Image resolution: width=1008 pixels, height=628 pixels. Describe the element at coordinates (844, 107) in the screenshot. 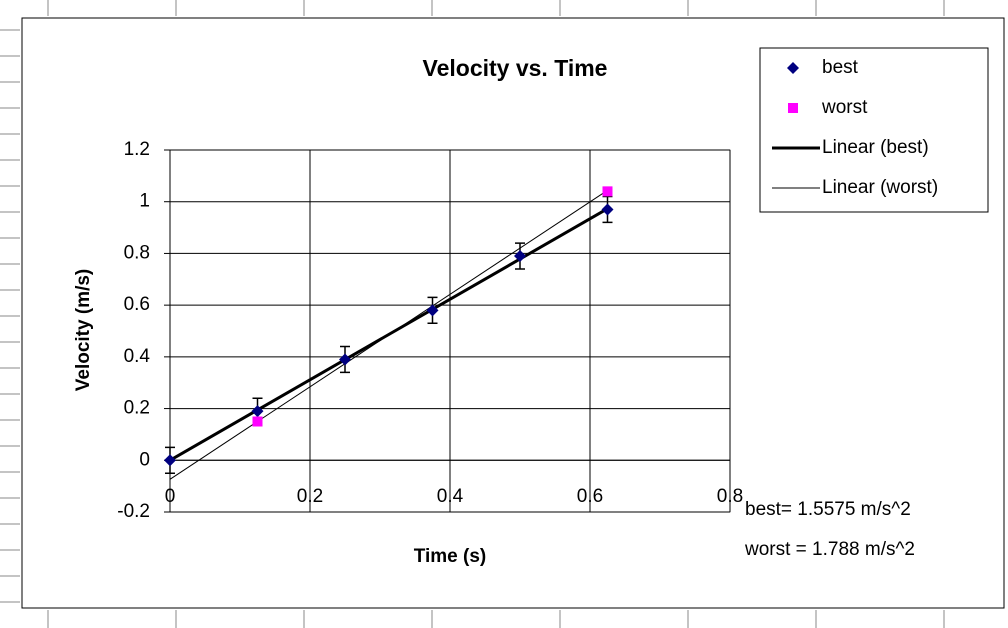

I see `legend-label: worst` at that location.